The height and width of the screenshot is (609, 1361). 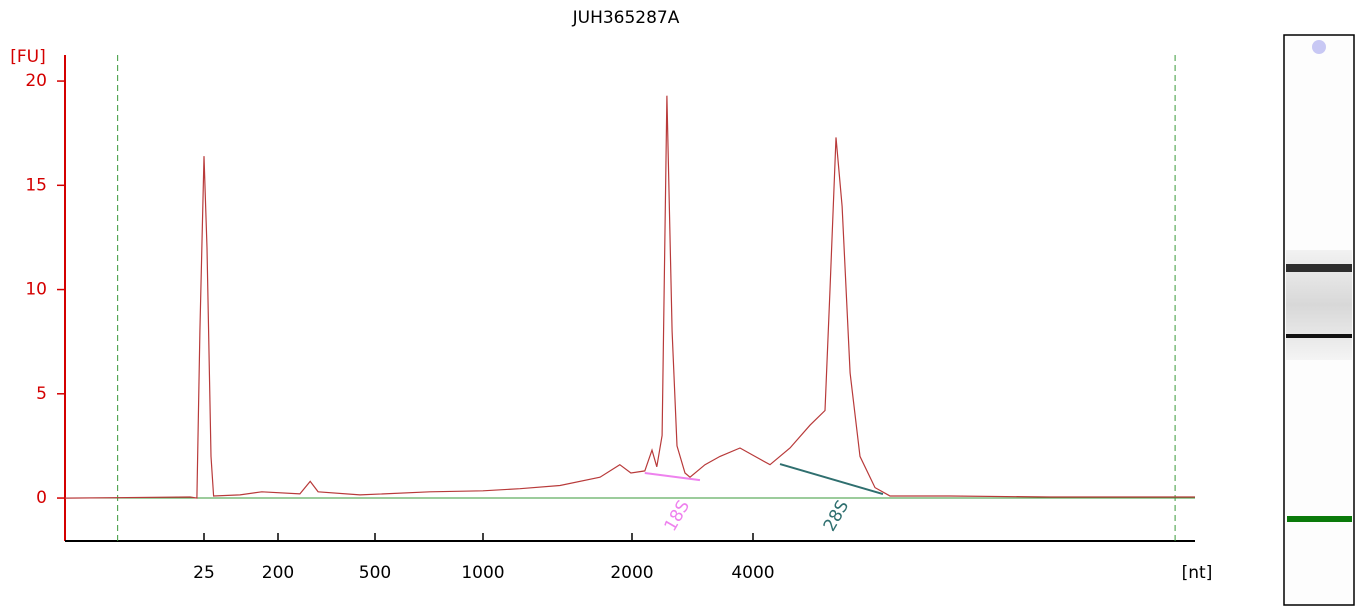 What do you see at coordinates (482, 573) in the screenshot?
I see `x-tick-label: 1000` at bounding box center [482, 573].